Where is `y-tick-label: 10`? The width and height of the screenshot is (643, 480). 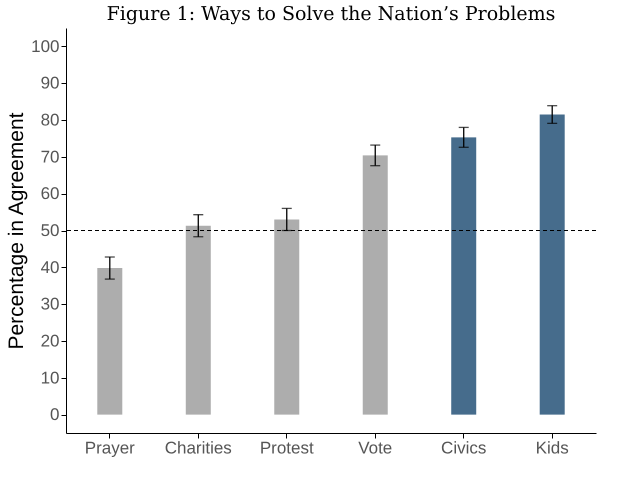 y-tick-label: 10 is located at coordinates (50, 378).